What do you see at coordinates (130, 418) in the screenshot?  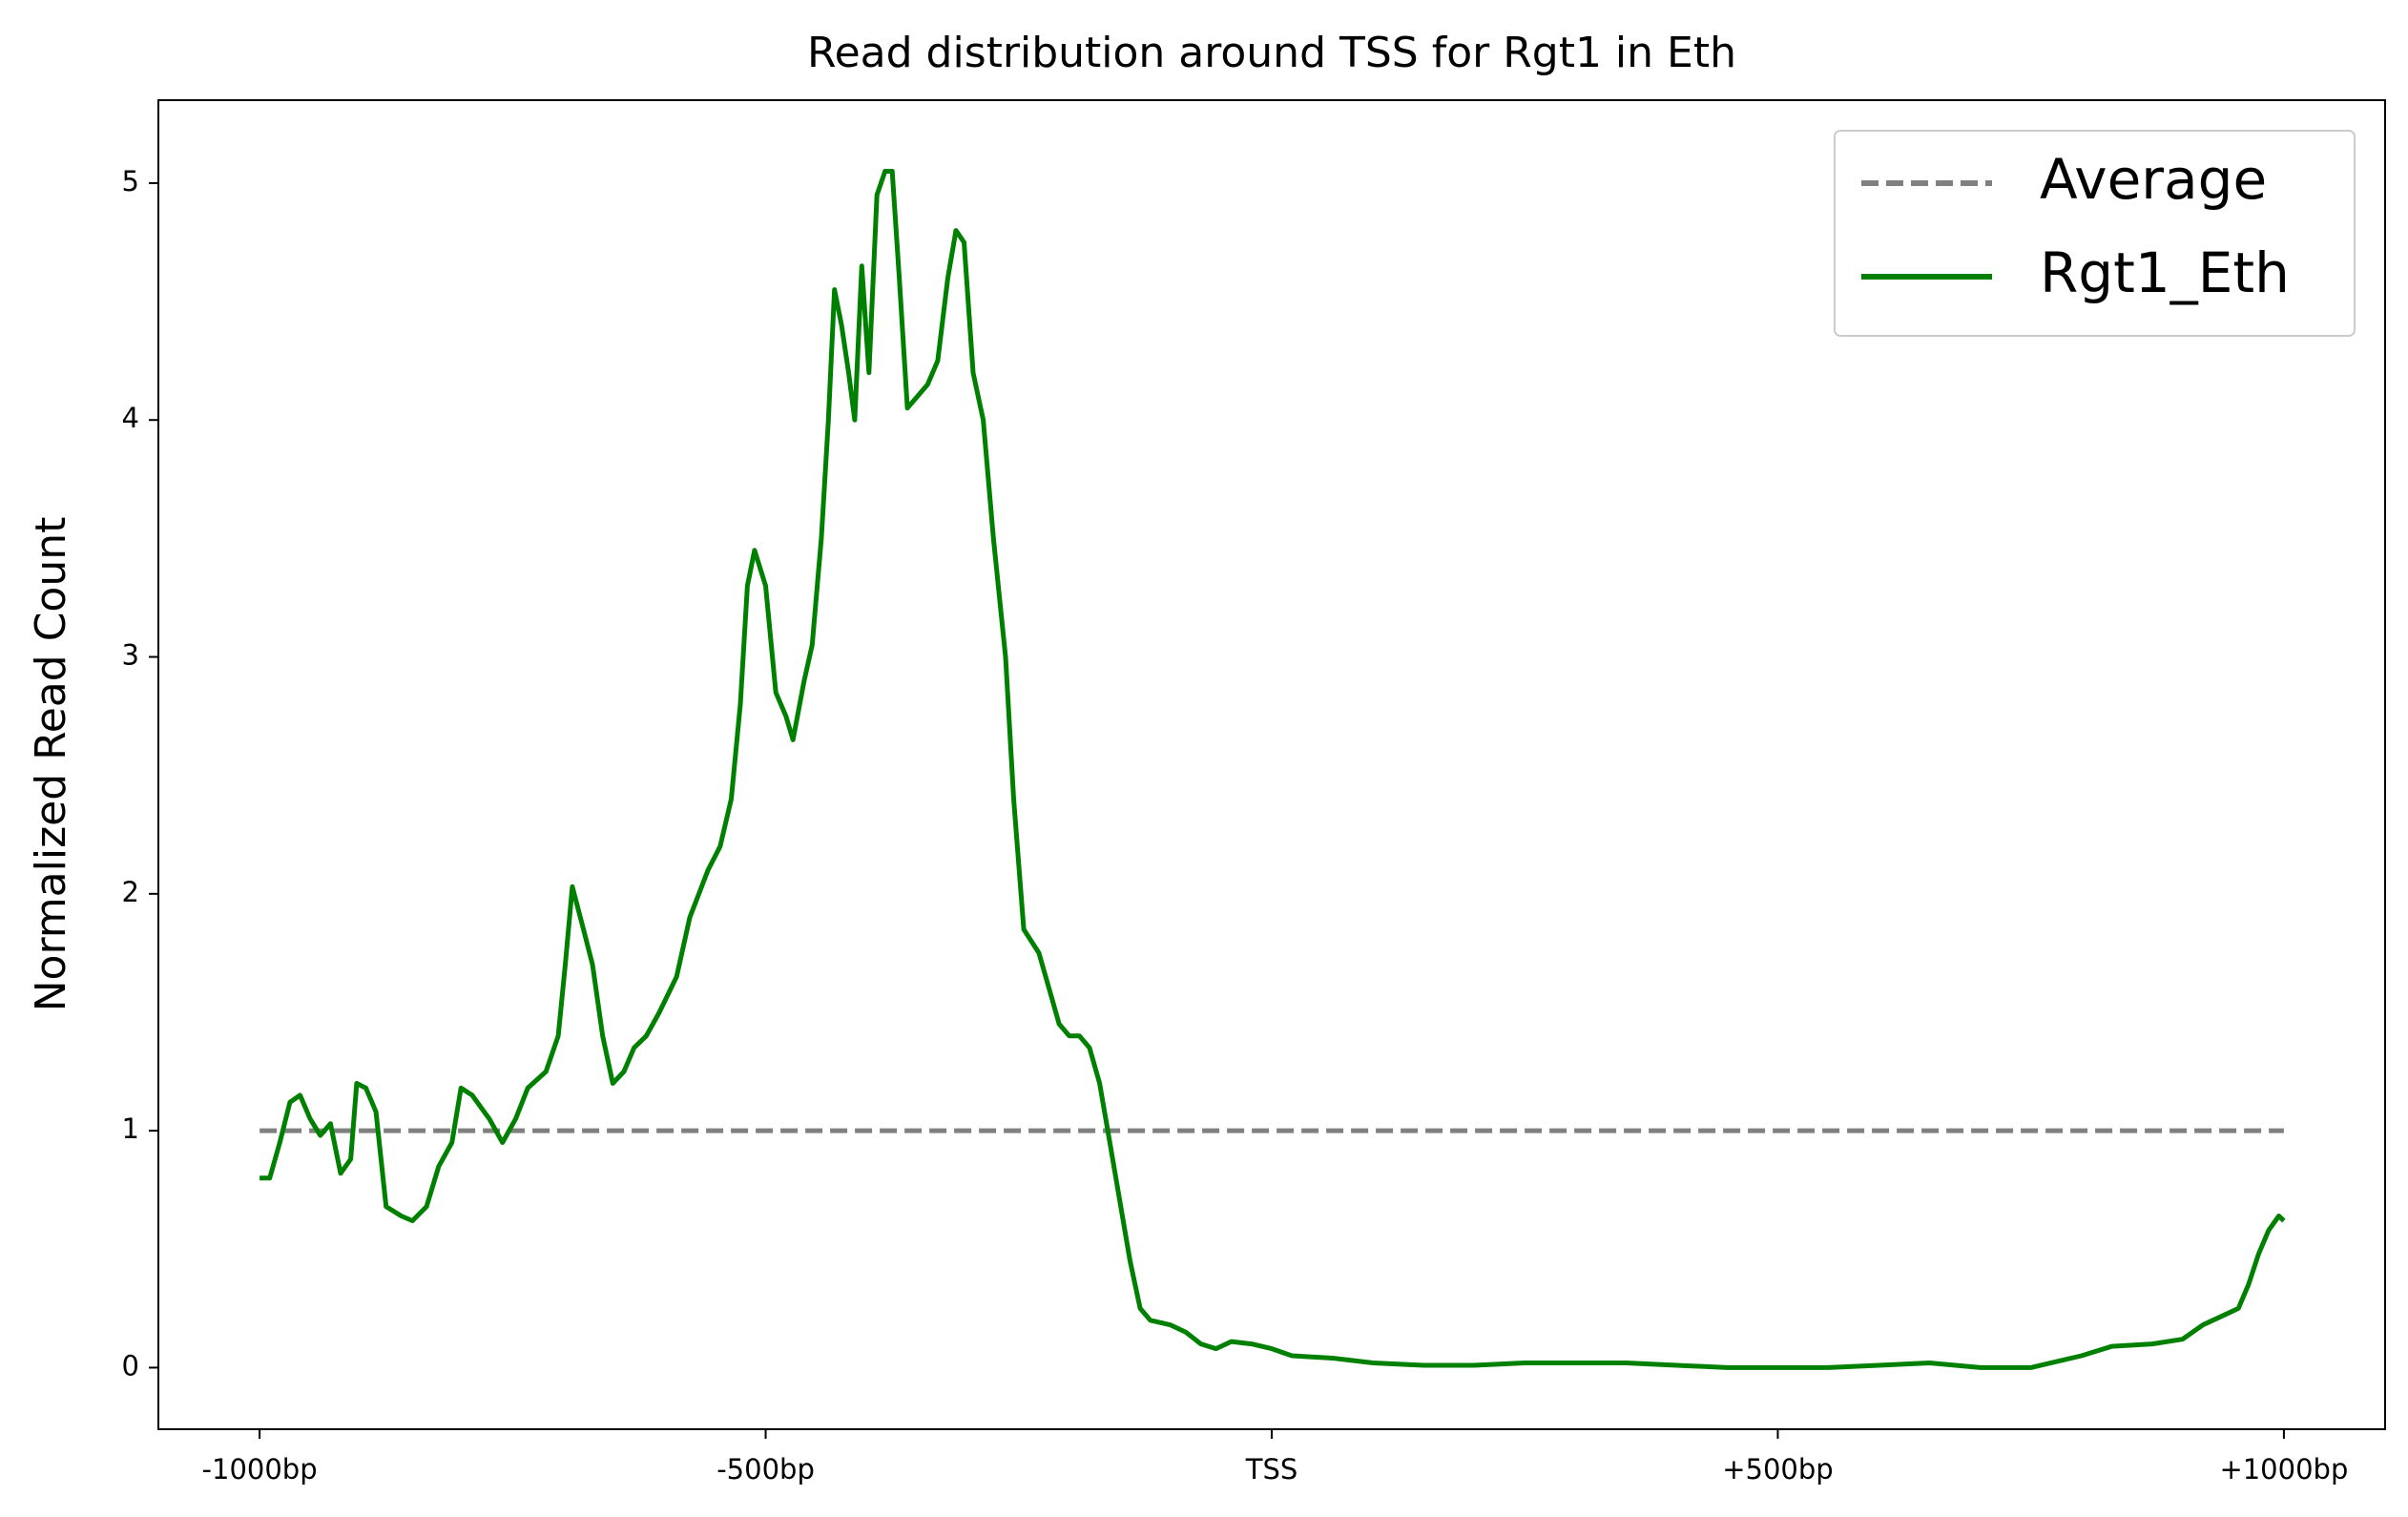 I see `y-tick-label: 4` at bounding box center [130, 418].